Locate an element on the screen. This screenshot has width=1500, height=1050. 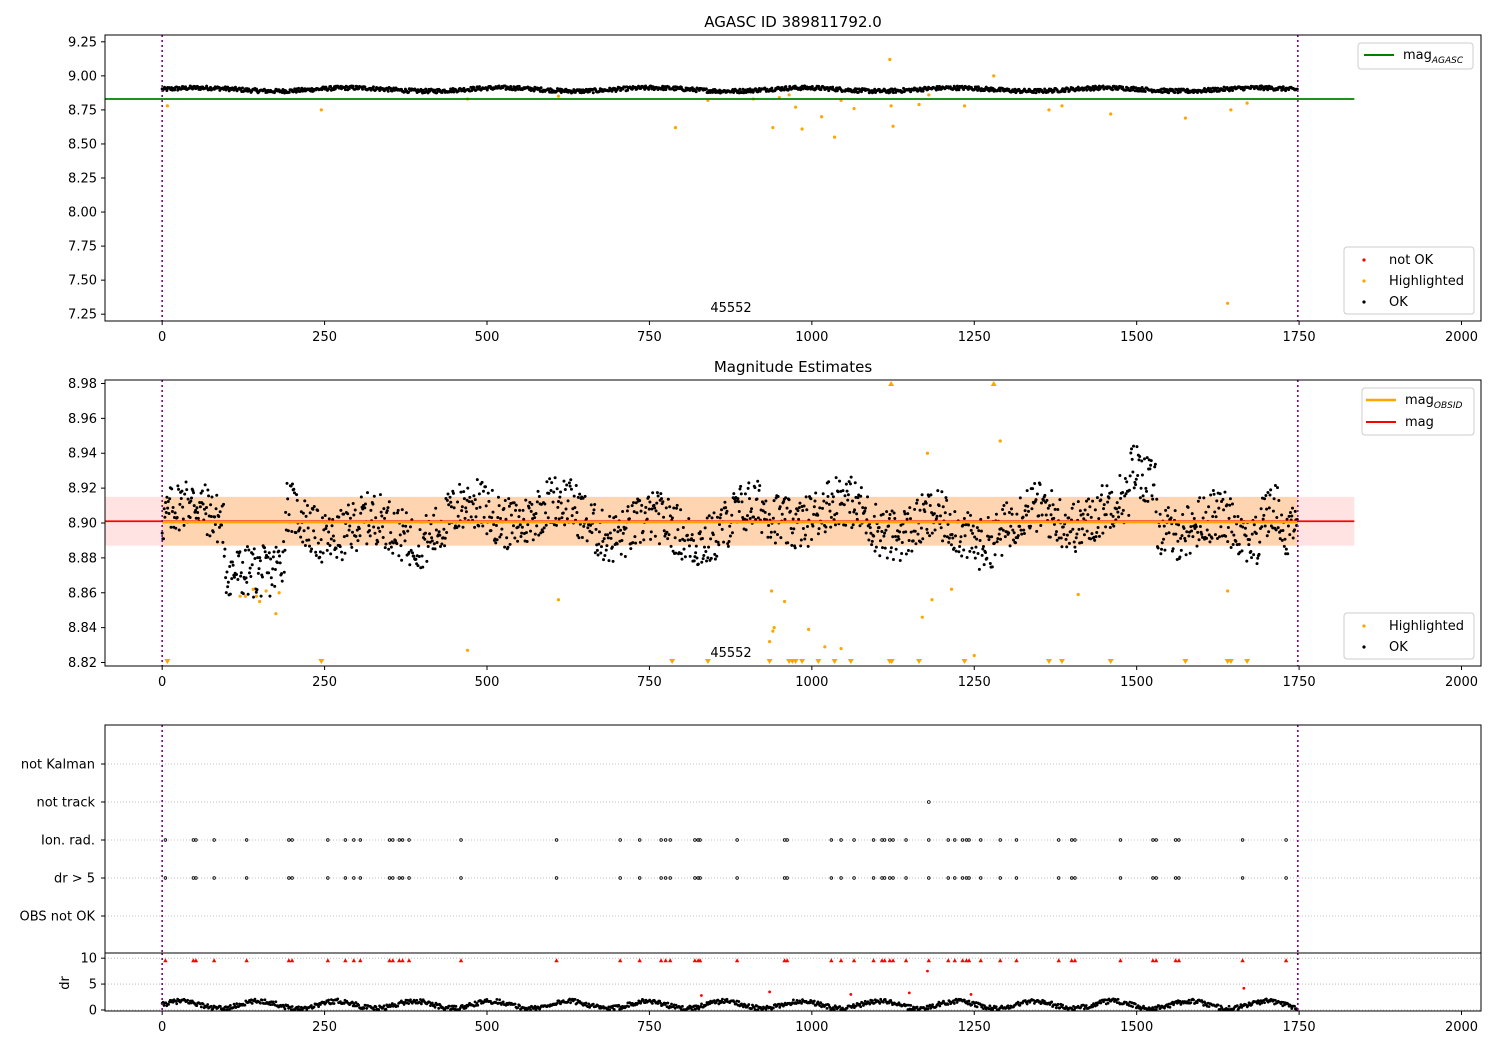
x-tick-label: 1000 is located at coordinates (811, 682).